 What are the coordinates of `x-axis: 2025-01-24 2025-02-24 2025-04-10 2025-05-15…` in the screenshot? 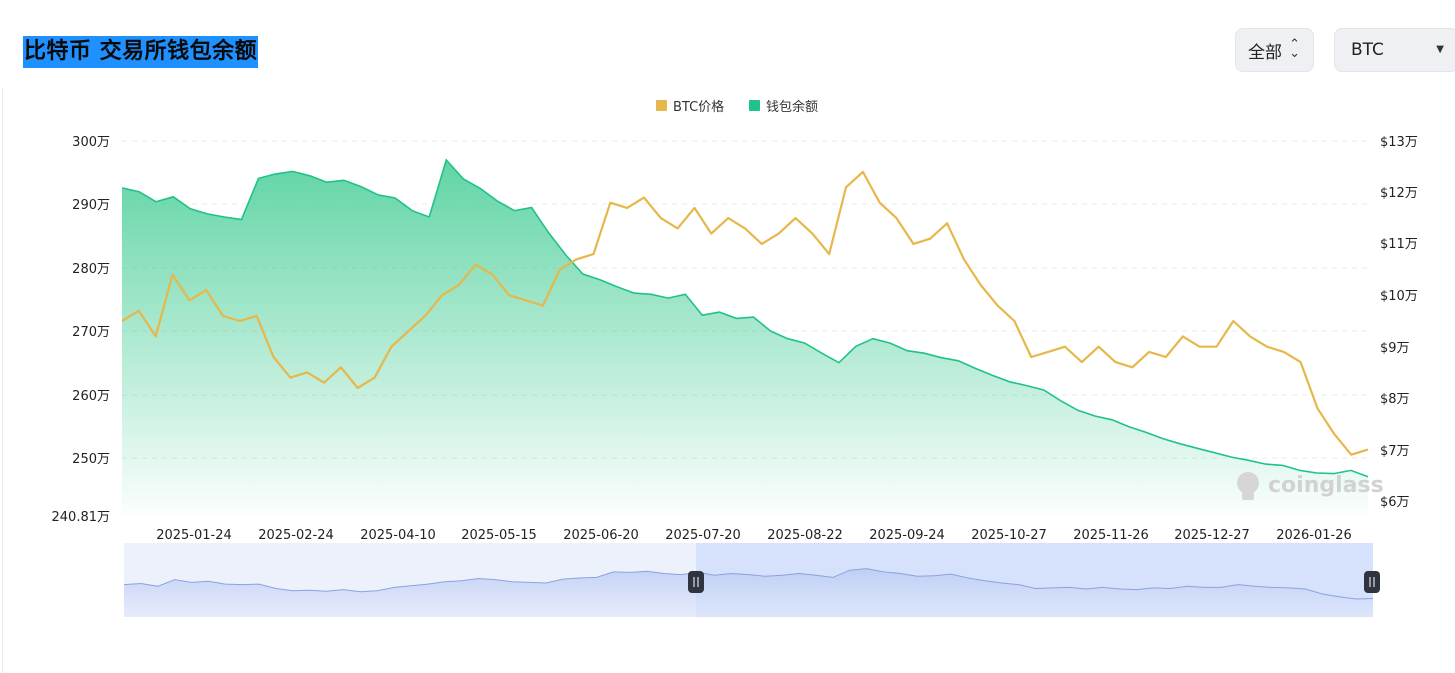 It's located at (754, 535).